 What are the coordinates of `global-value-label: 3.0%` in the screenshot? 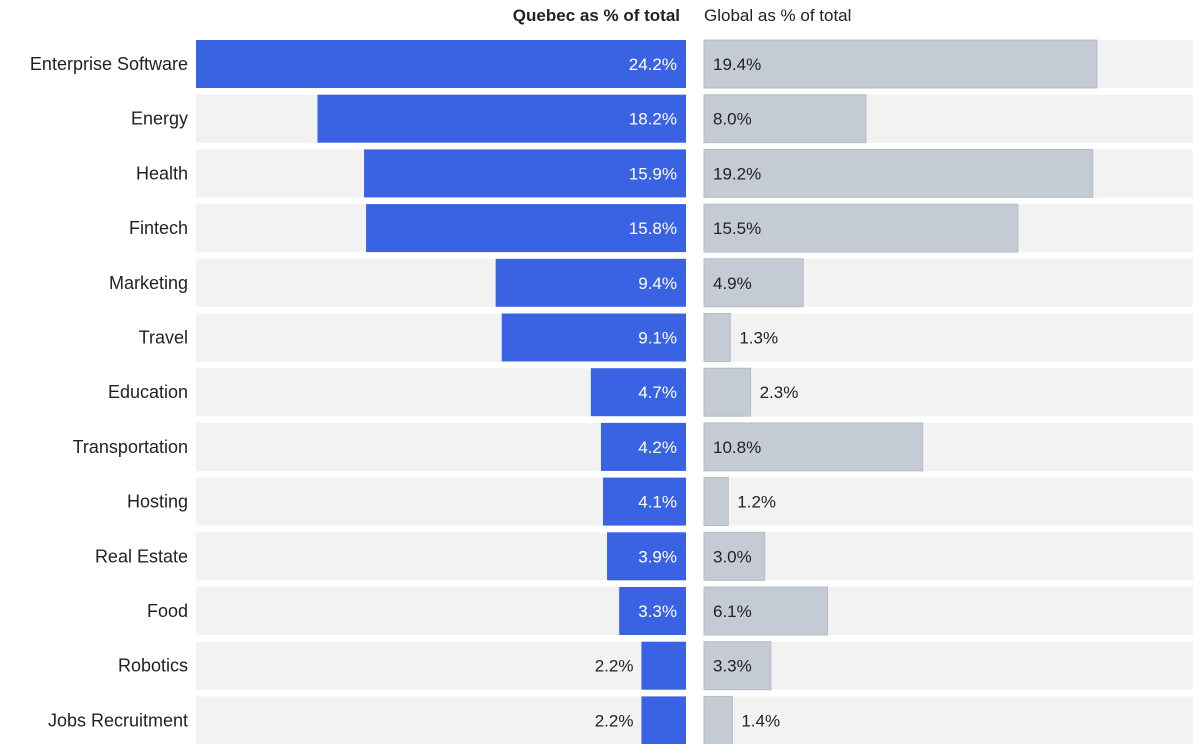 It's located at (732, 556).